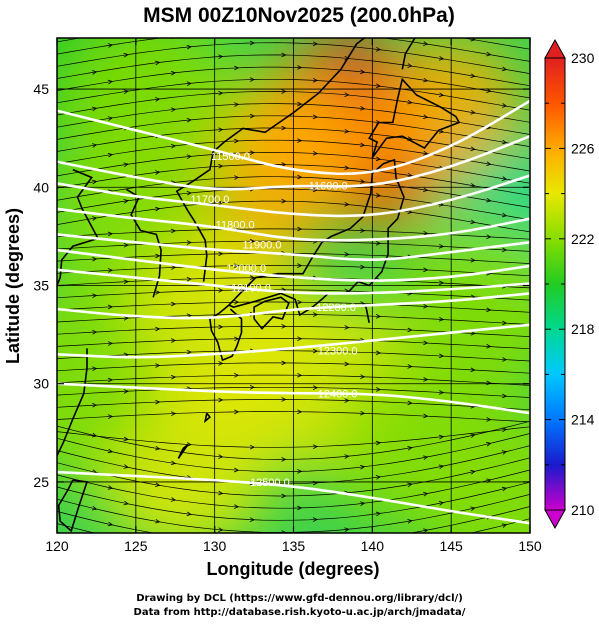  What do you see at coordinates (338, 351) in the screenshot?
I see `contour-label-8: 12300.0` at bounding box center [338, 351].